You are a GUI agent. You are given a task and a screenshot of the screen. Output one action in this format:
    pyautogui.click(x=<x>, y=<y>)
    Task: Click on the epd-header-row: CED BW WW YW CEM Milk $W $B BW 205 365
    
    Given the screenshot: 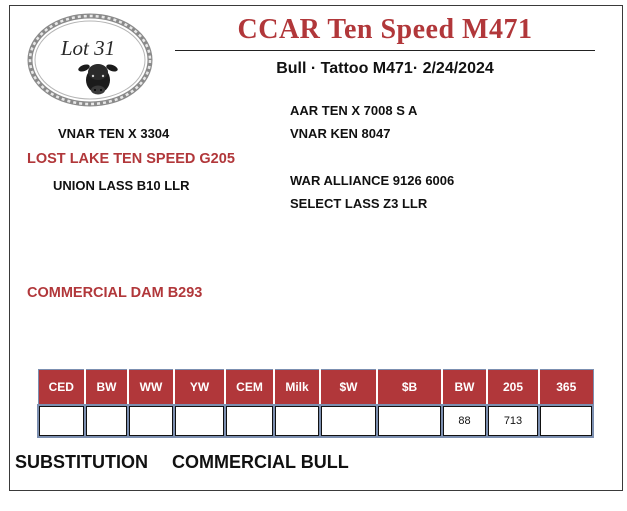 What is the action you would take?
    pyautogui.click(x=315, y=387)
    